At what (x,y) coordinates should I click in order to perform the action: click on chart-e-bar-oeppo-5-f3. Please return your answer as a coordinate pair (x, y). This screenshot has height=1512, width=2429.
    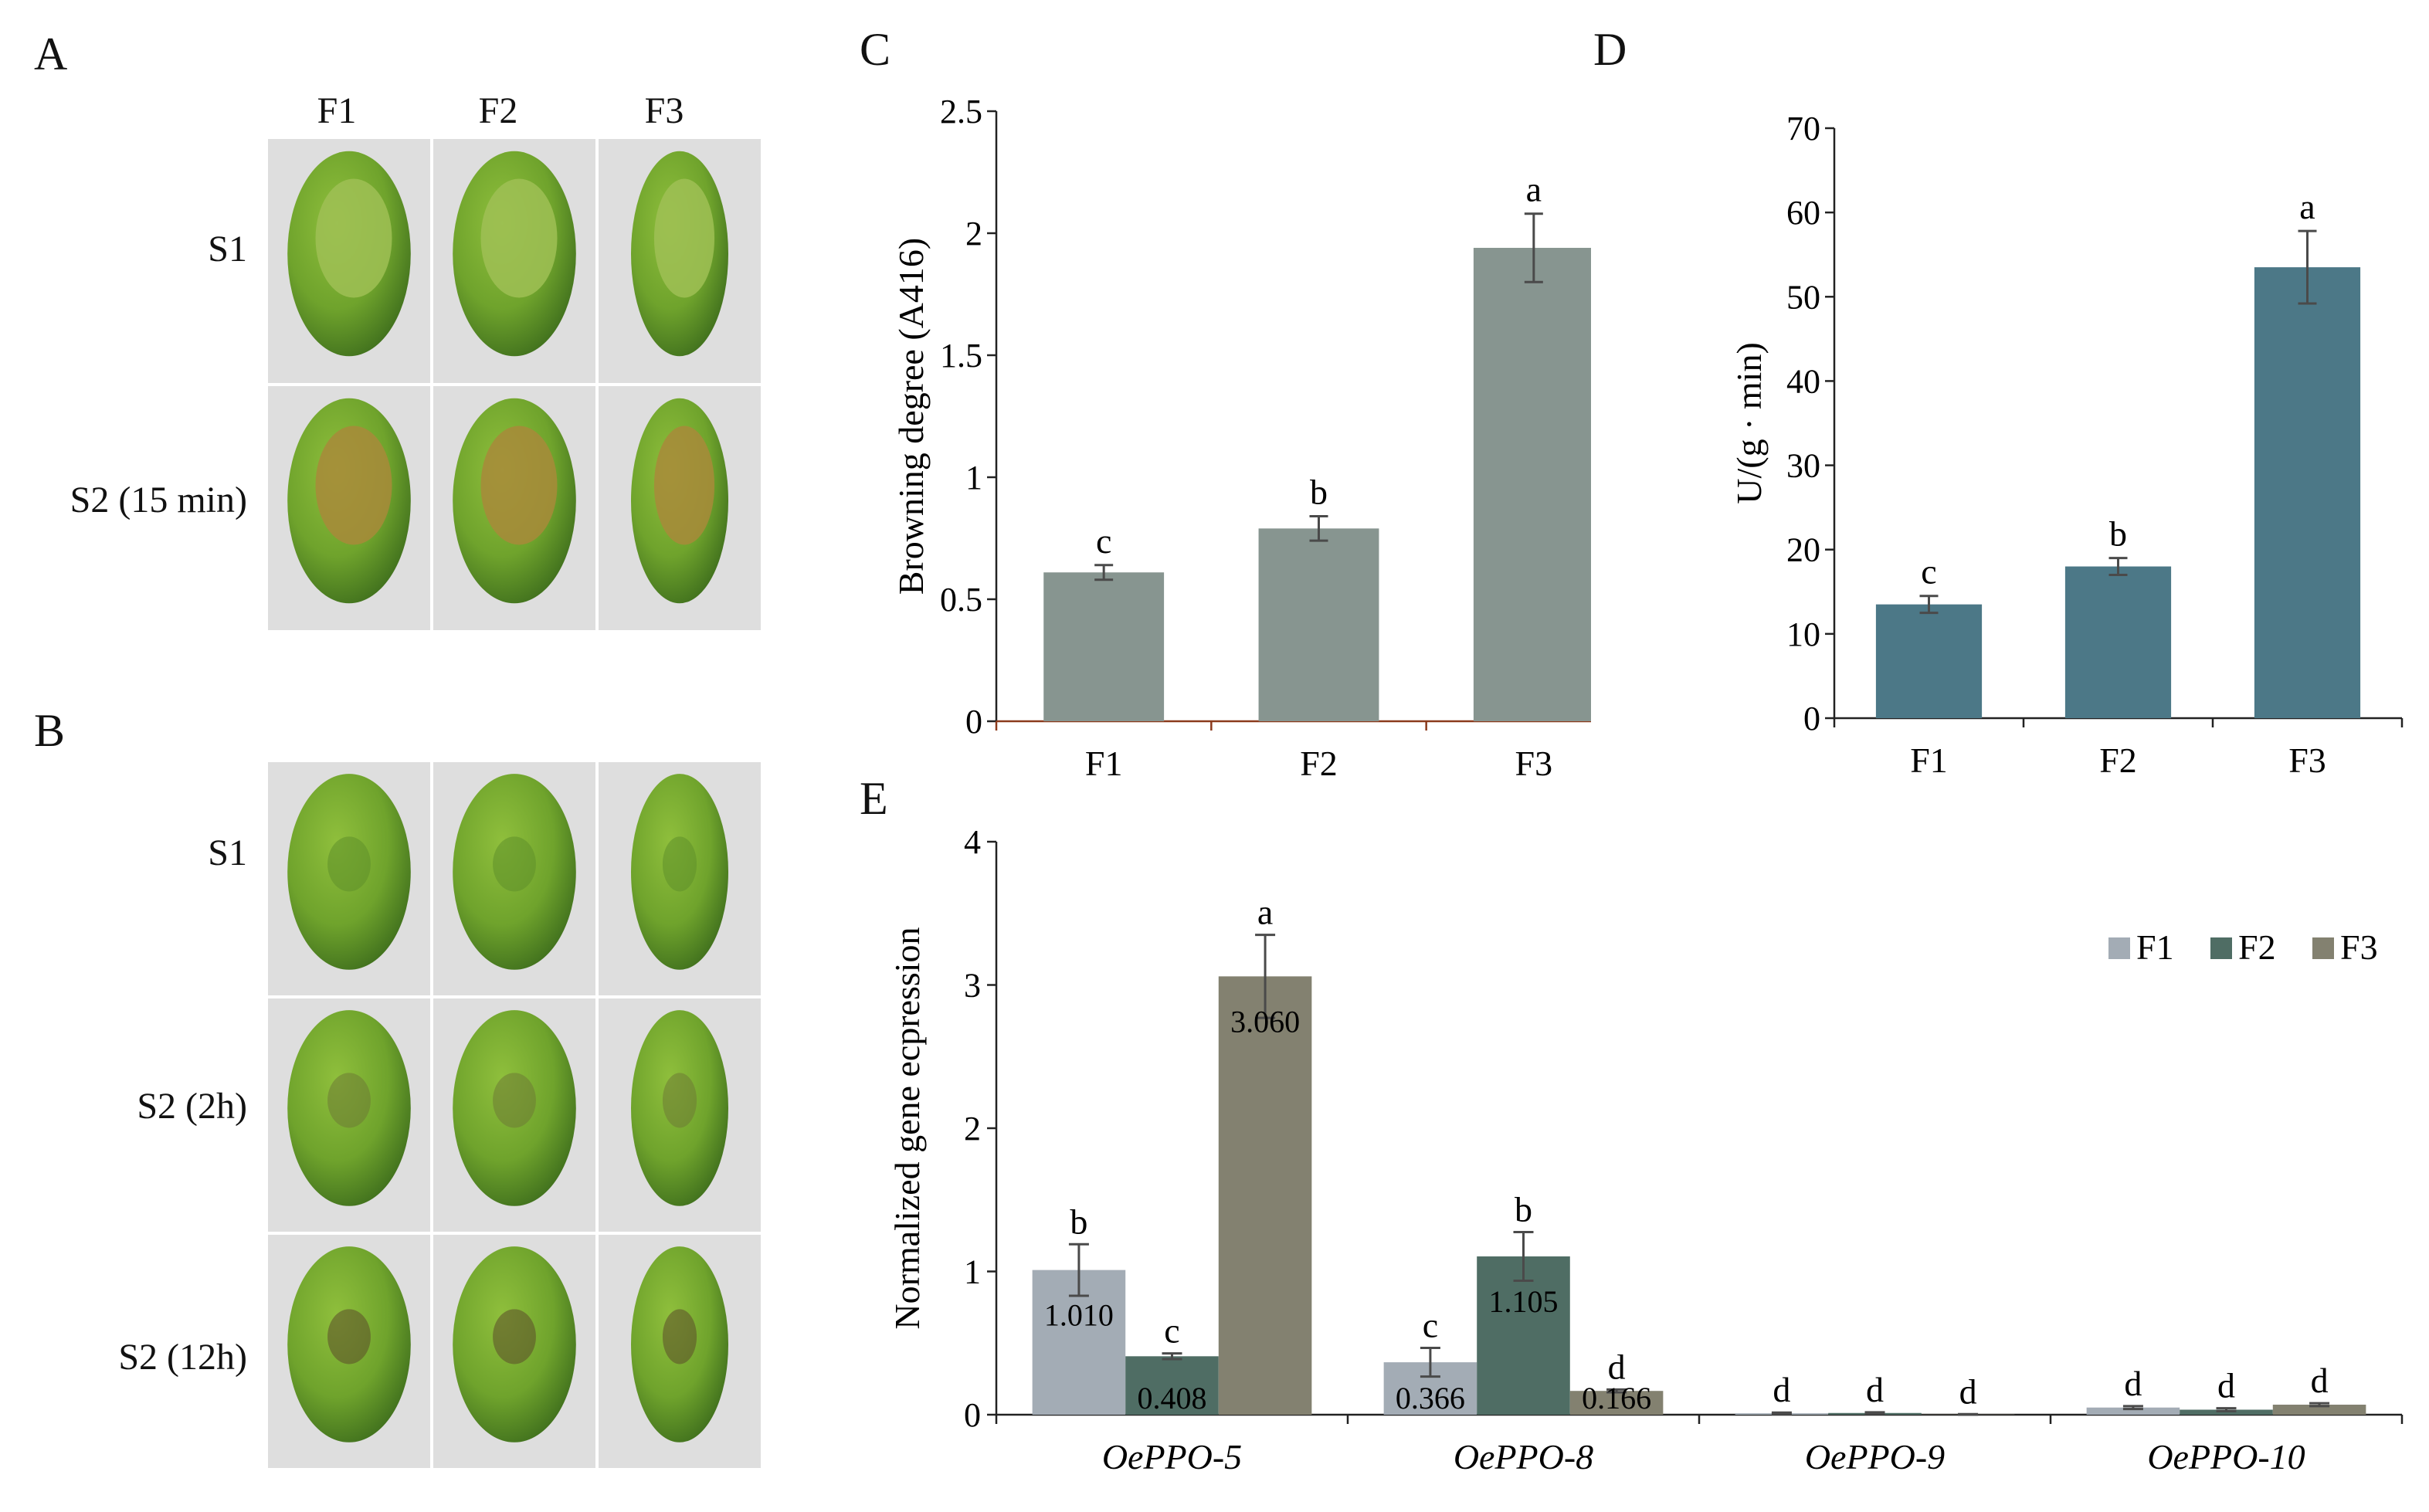
    Looking at the image, I should click on (1265, 1195).